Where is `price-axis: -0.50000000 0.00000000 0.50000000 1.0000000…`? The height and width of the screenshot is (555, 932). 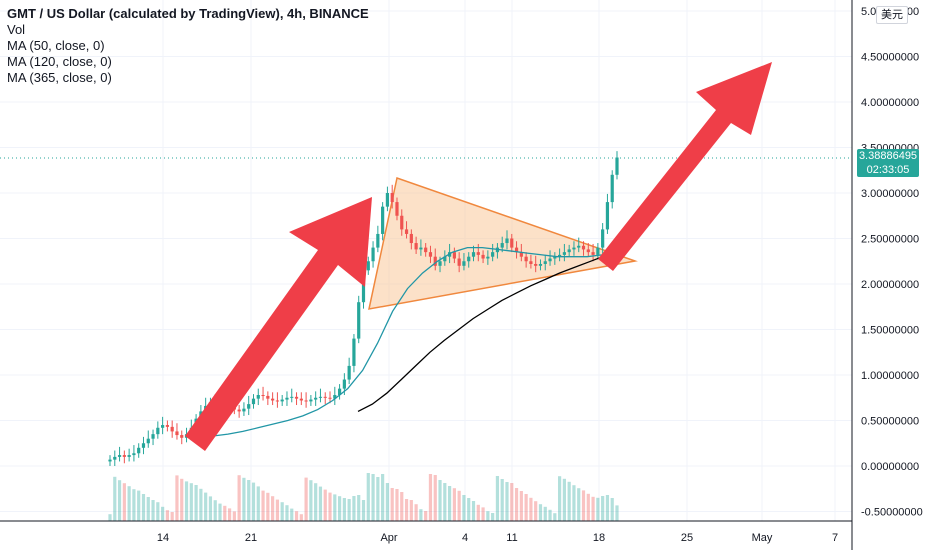
price-axis: -0.50000000 0.00000000 0.50000000 1.0000000… is located at coordinates (892, 262).